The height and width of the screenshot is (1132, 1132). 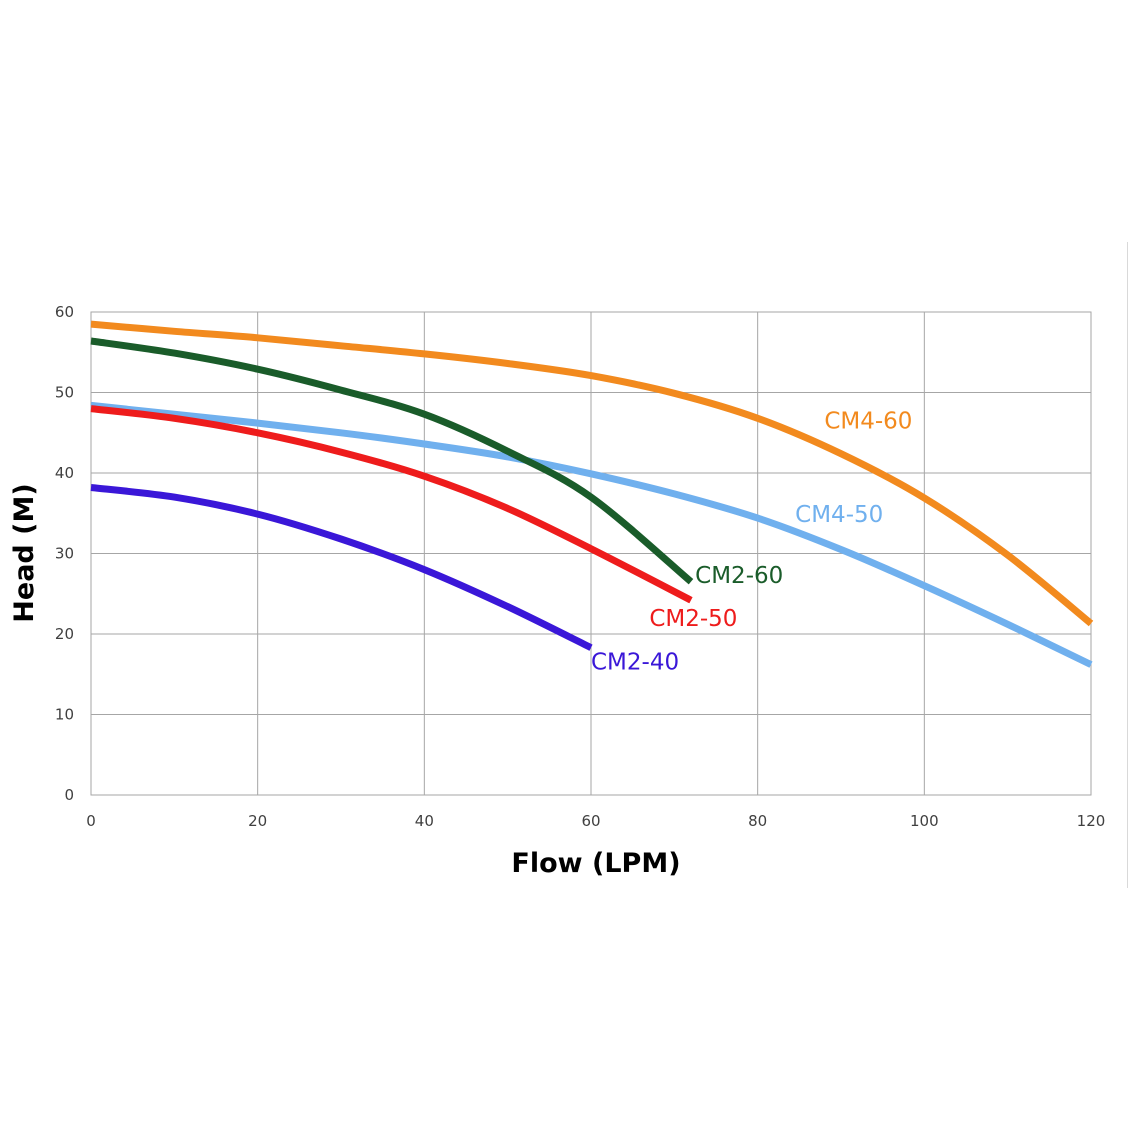 What do you see at coordinates (64, 634) in the screenshot?
I see `y-tick-label-20: 20` at bounding box center [64, 634].